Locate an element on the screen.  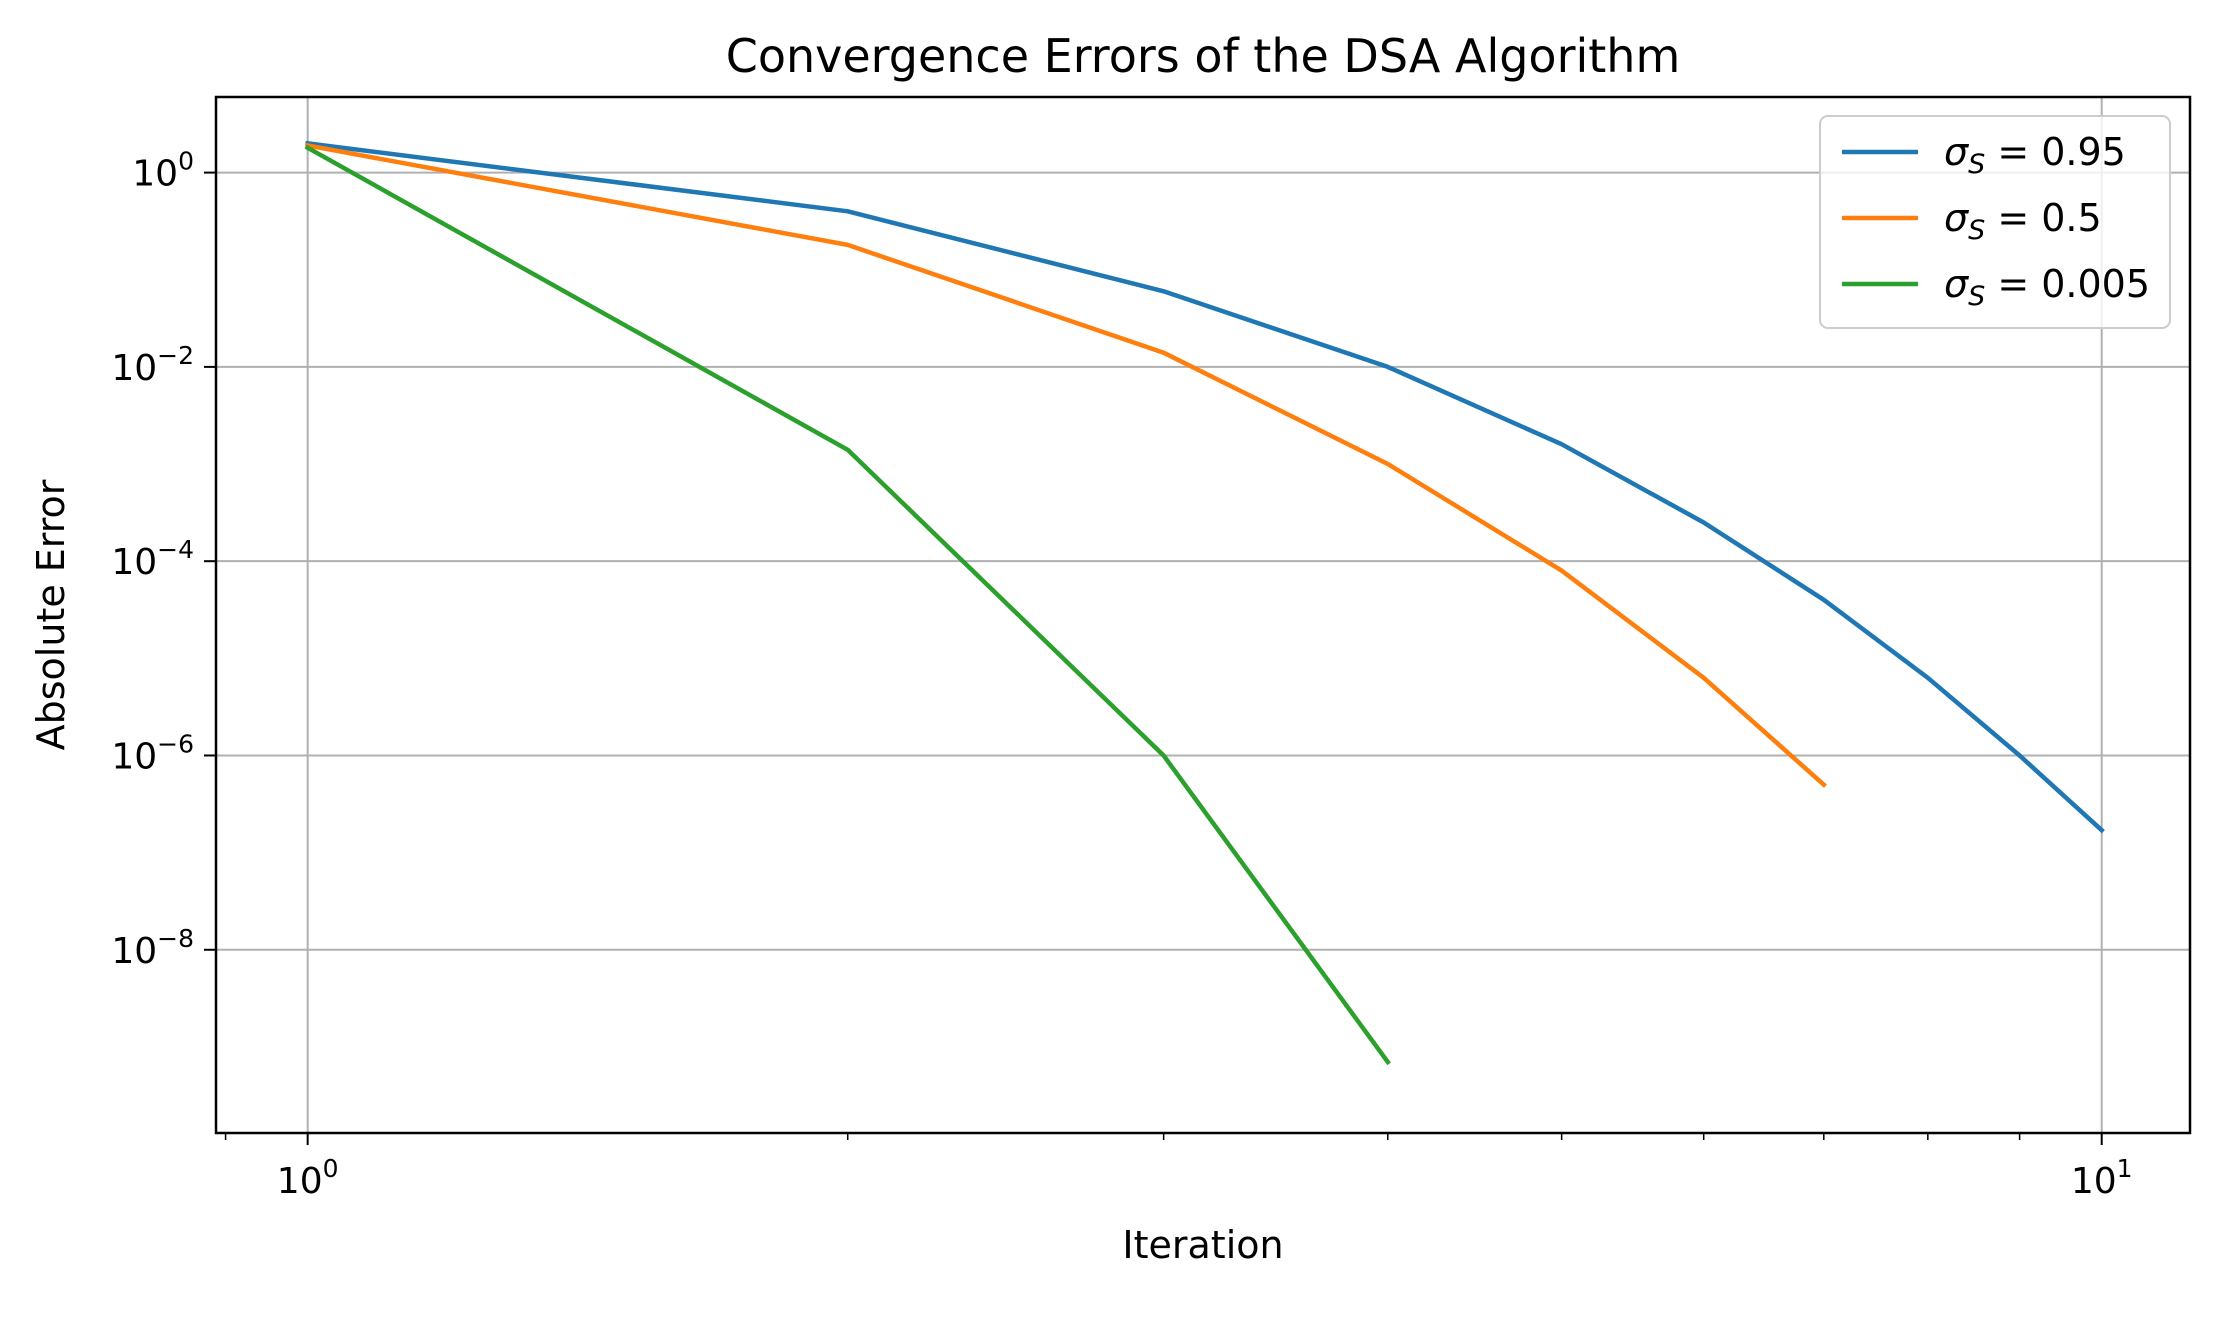
legend-entries: σS = 0.95 σS = 0.5 σS = 0.005 is located at coordinates (1996, 221).